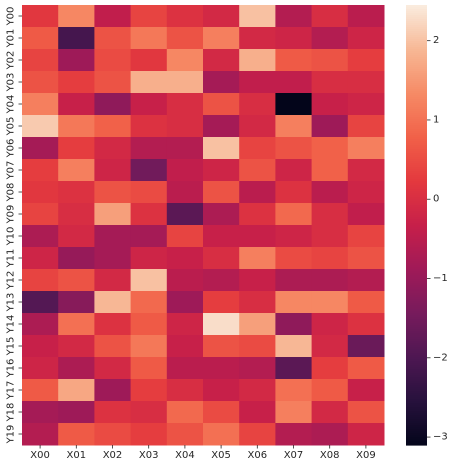 This screenshot has height=466, width=454. Describe the element at coordinates (440, 437) in the screenshot. I see `colorbar-tick-label: −3` at that location.